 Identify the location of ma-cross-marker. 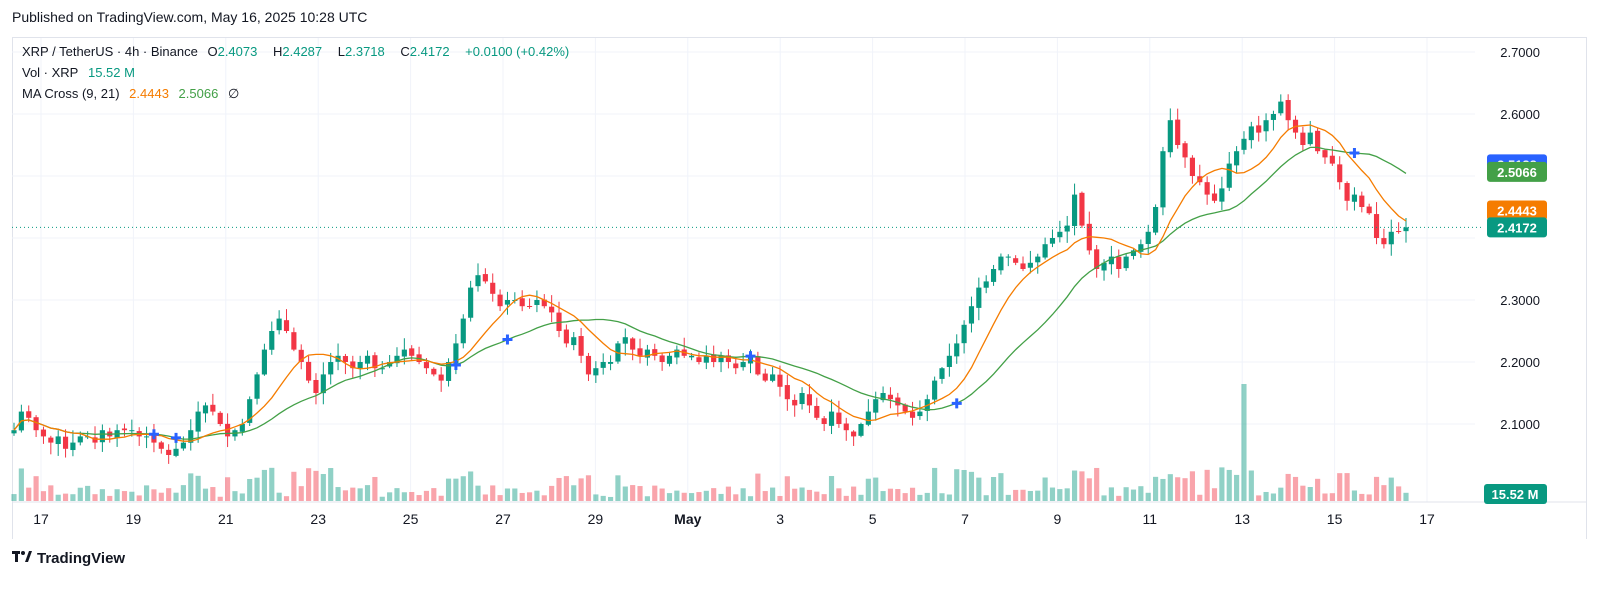
(1354, 152).